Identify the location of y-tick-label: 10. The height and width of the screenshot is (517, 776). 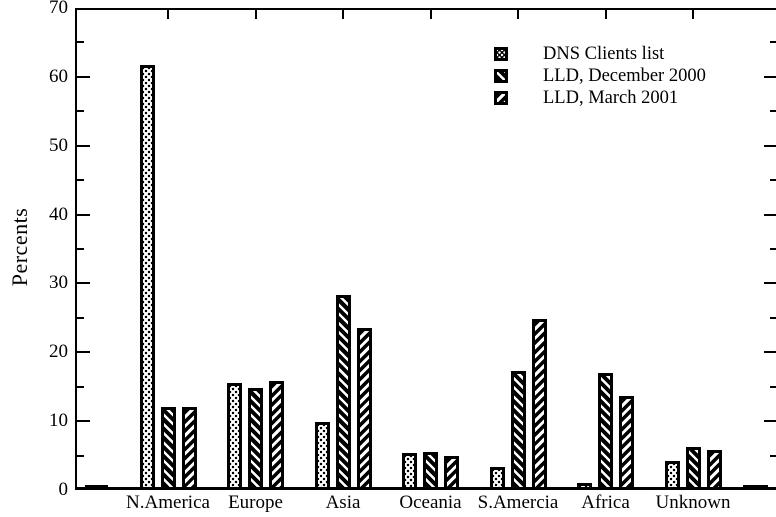
(58, 421).